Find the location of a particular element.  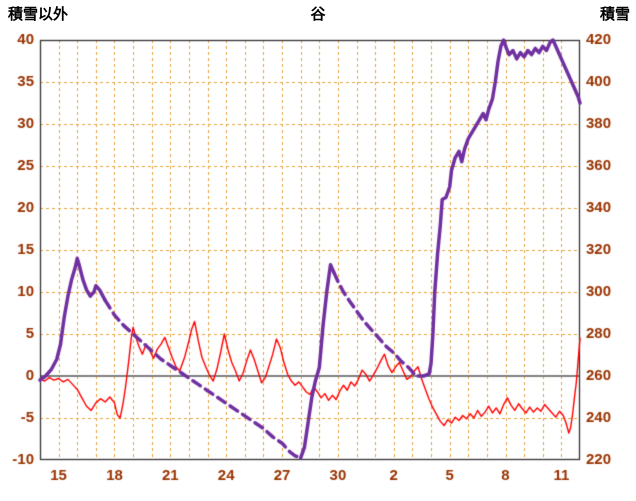

left-axis-title: 積雪以外 is located at coordinates (38, 14).